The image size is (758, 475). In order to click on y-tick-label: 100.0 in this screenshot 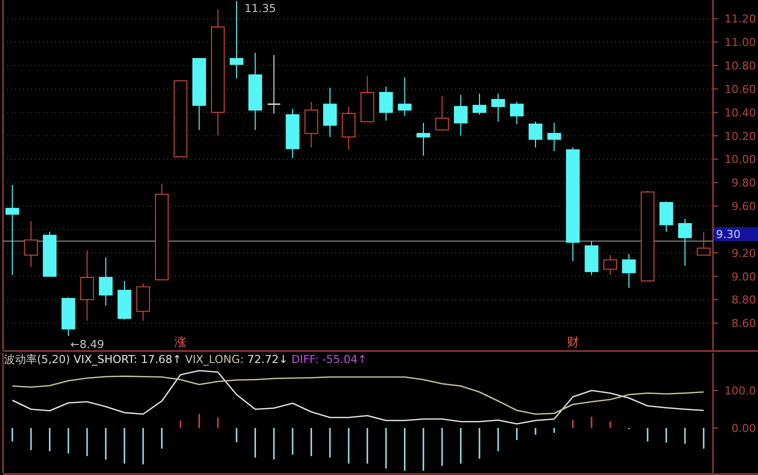, I will do `click(740, 391)`.